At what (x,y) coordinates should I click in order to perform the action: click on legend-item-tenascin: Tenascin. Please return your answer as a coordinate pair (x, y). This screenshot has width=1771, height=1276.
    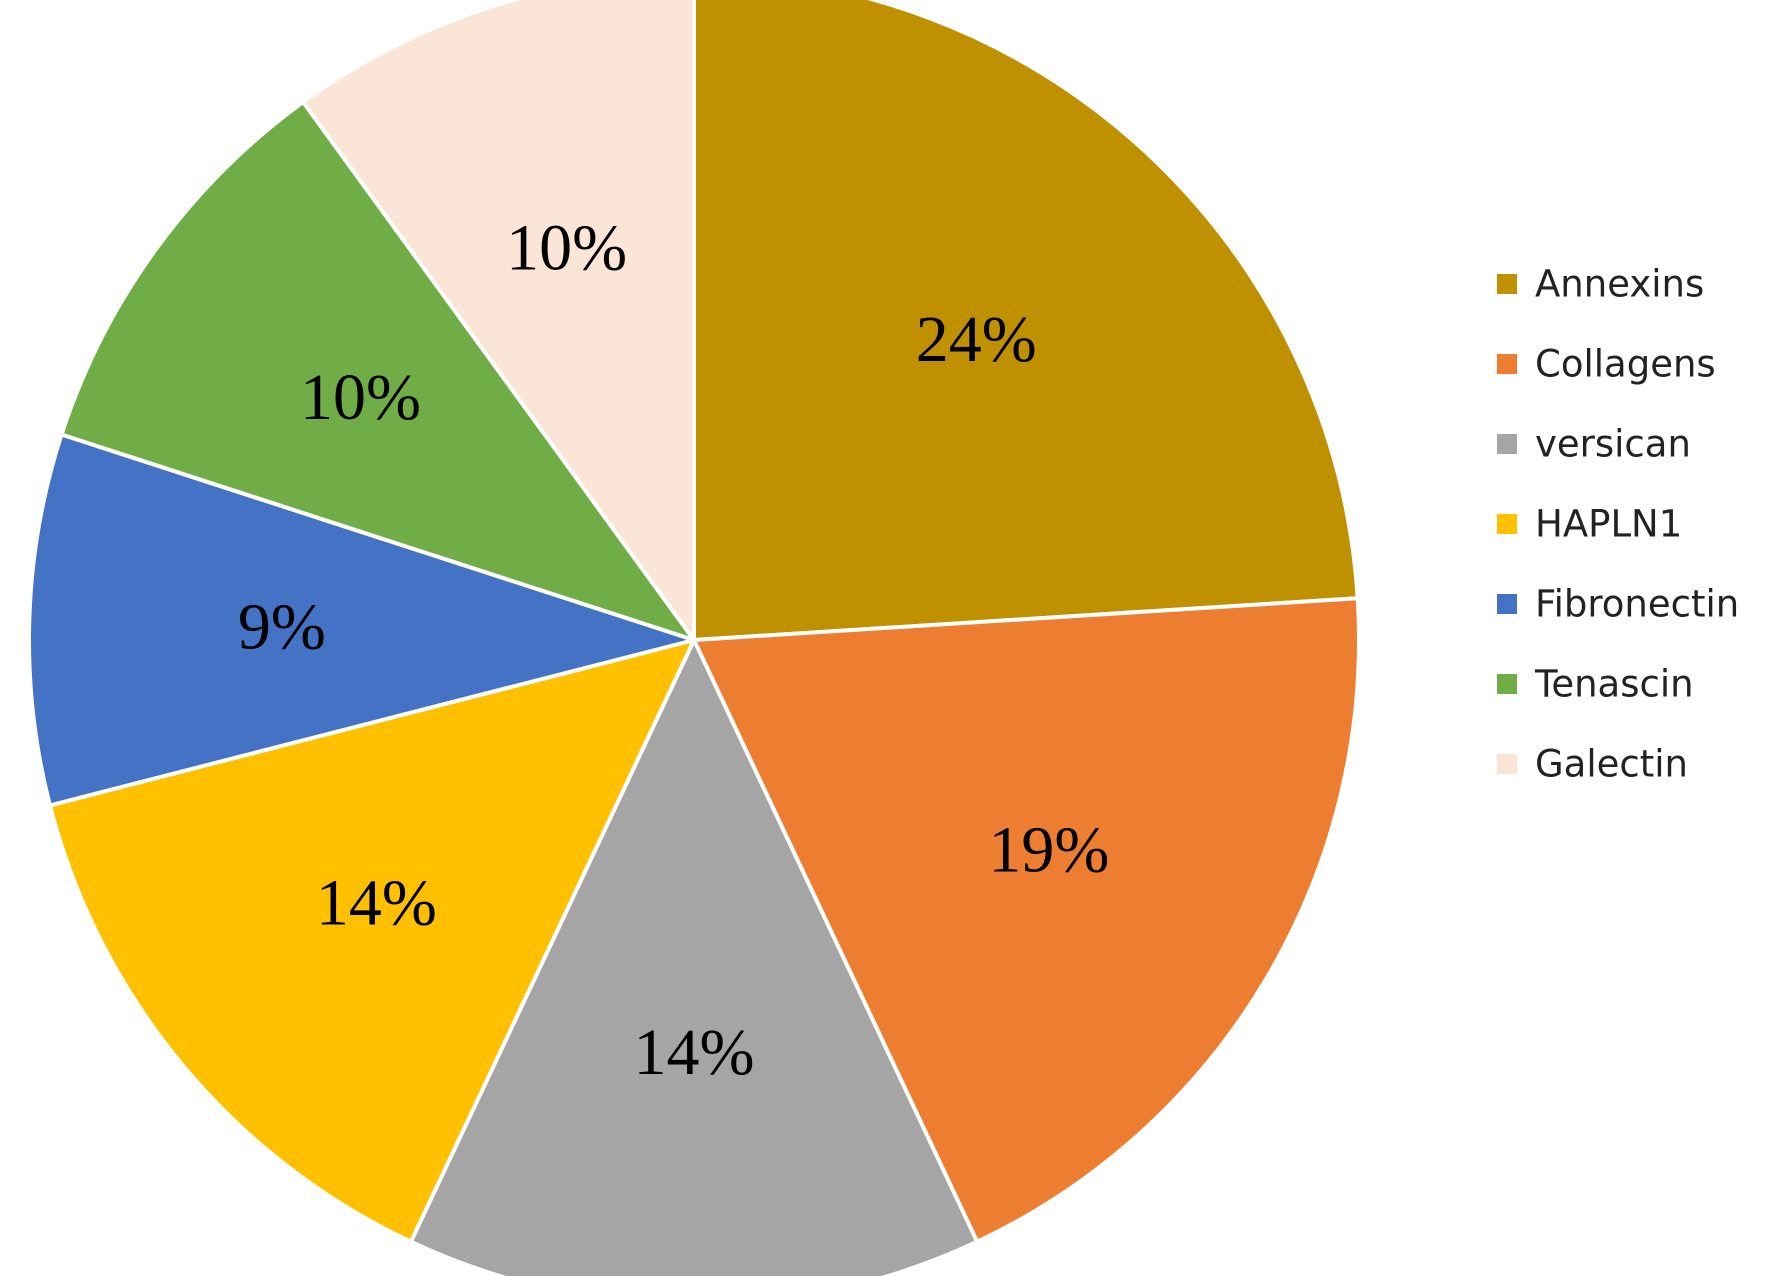
    Looking at the image, I should click on (1595, 684).